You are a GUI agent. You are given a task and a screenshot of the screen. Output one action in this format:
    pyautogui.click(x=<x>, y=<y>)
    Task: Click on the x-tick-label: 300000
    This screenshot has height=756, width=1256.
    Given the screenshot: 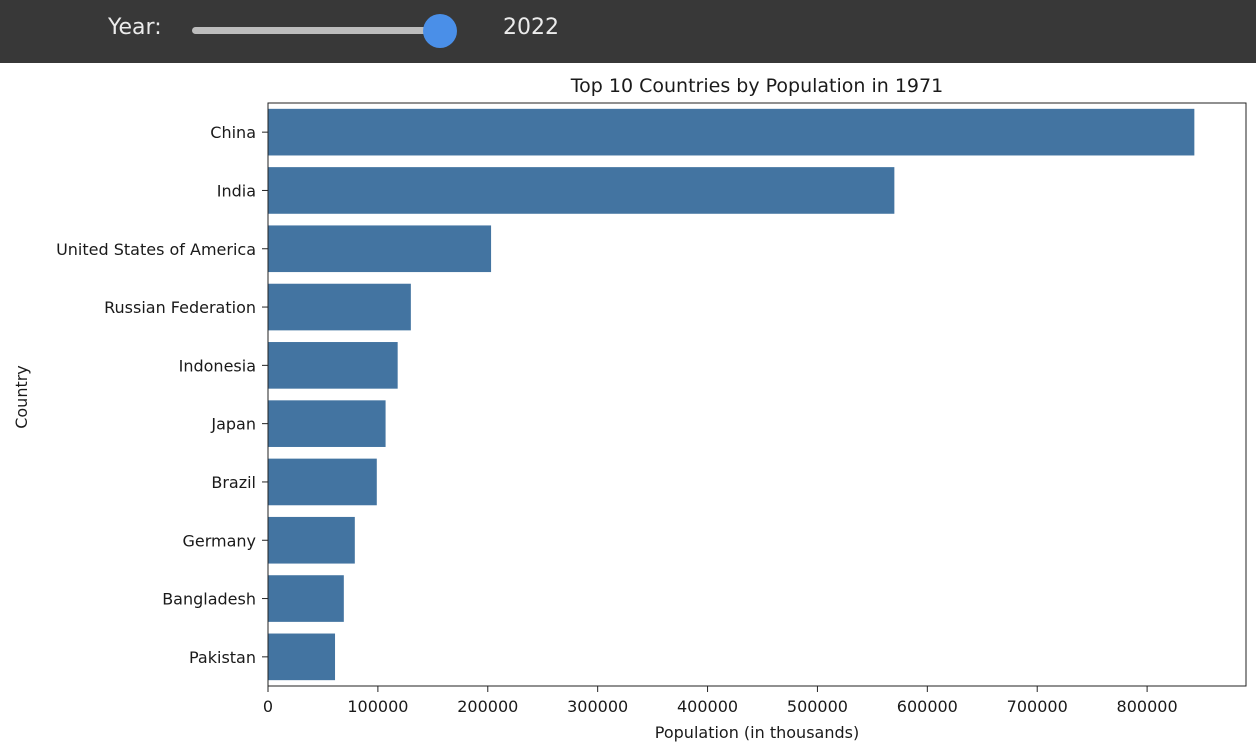 What is the action you would take?
    pyautogui.click(x=597, y=706)
    